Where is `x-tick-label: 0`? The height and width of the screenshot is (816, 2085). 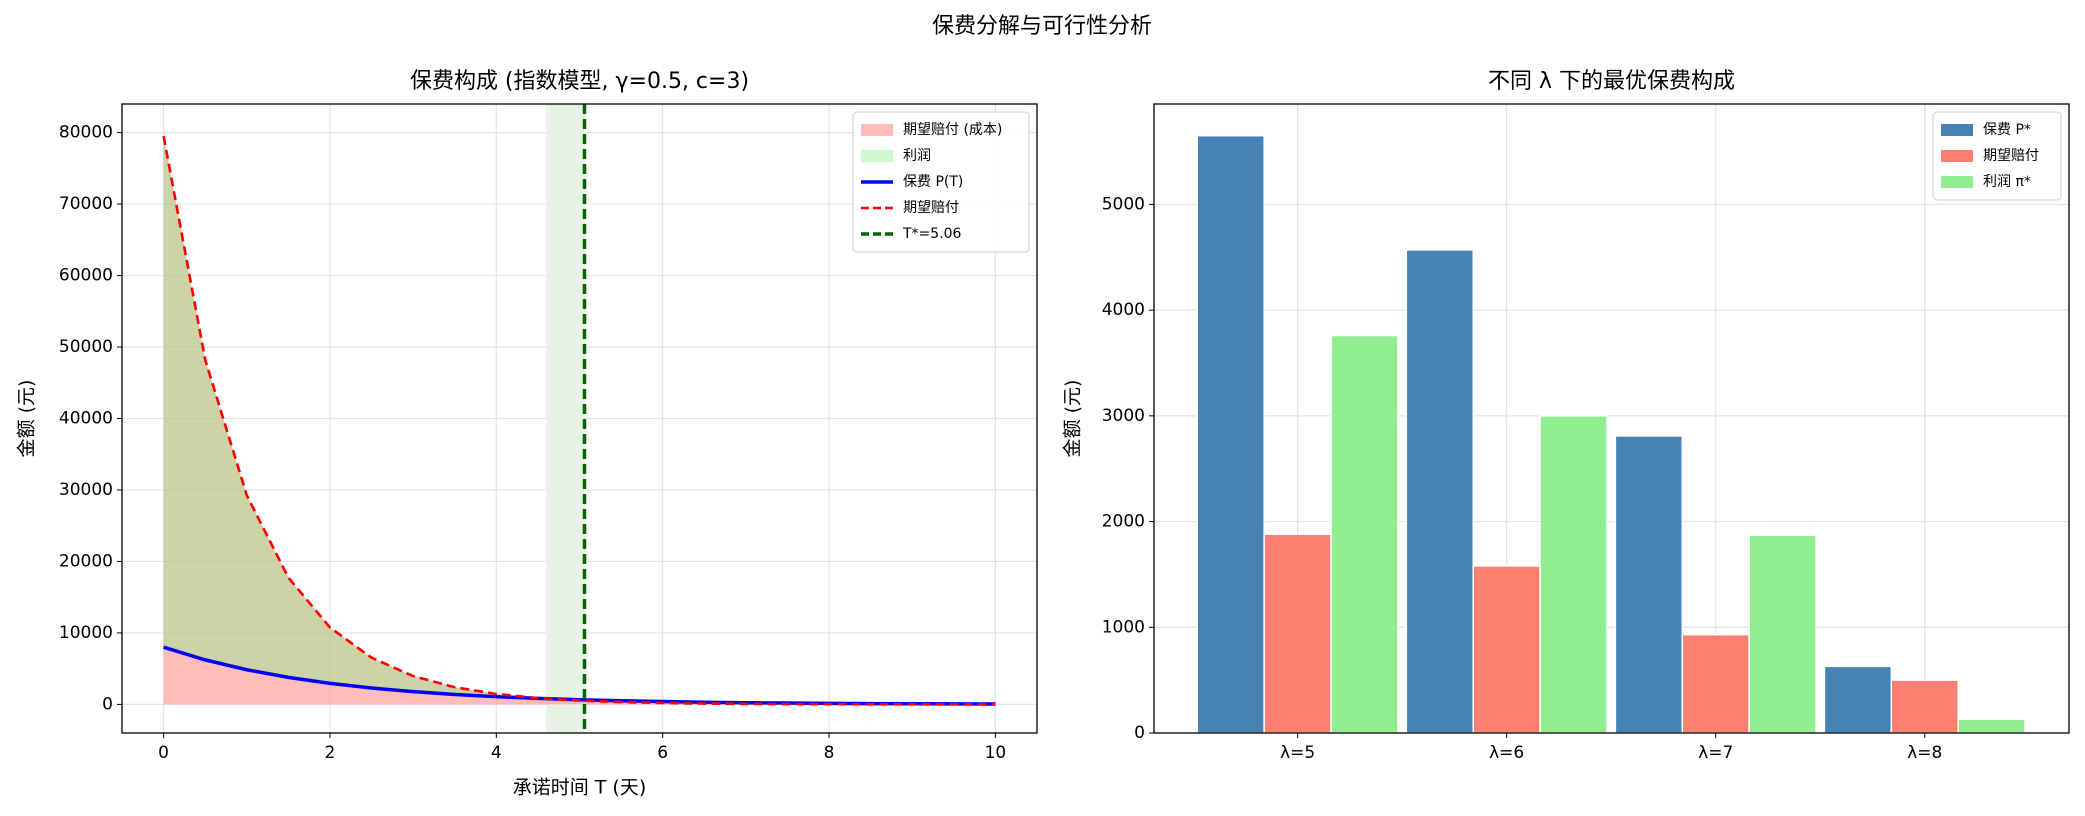
x-tick-label: 0 is located at coordinates (163, 753).